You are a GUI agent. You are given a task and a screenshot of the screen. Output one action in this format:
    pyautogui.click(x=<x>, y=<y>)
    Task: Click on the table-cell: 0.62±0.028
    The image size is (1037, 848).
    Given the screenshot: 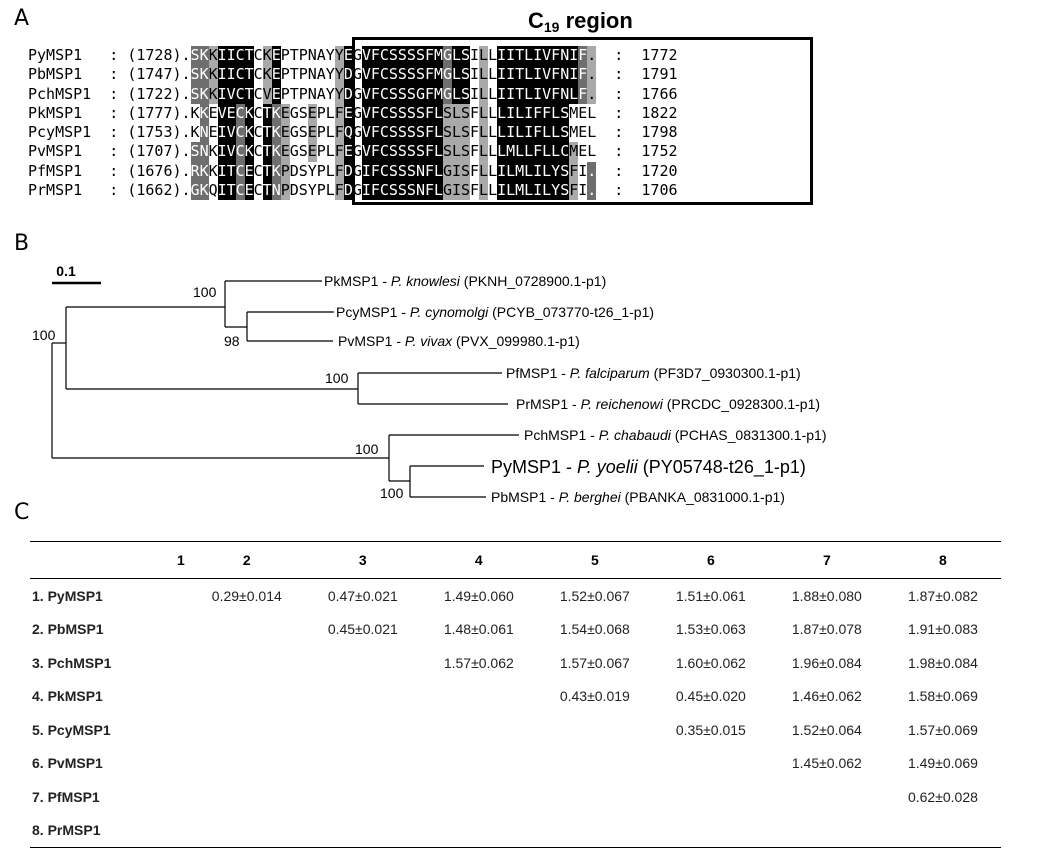 What is the action you would take?
    pyautogui.click(x=942, y=796)
    